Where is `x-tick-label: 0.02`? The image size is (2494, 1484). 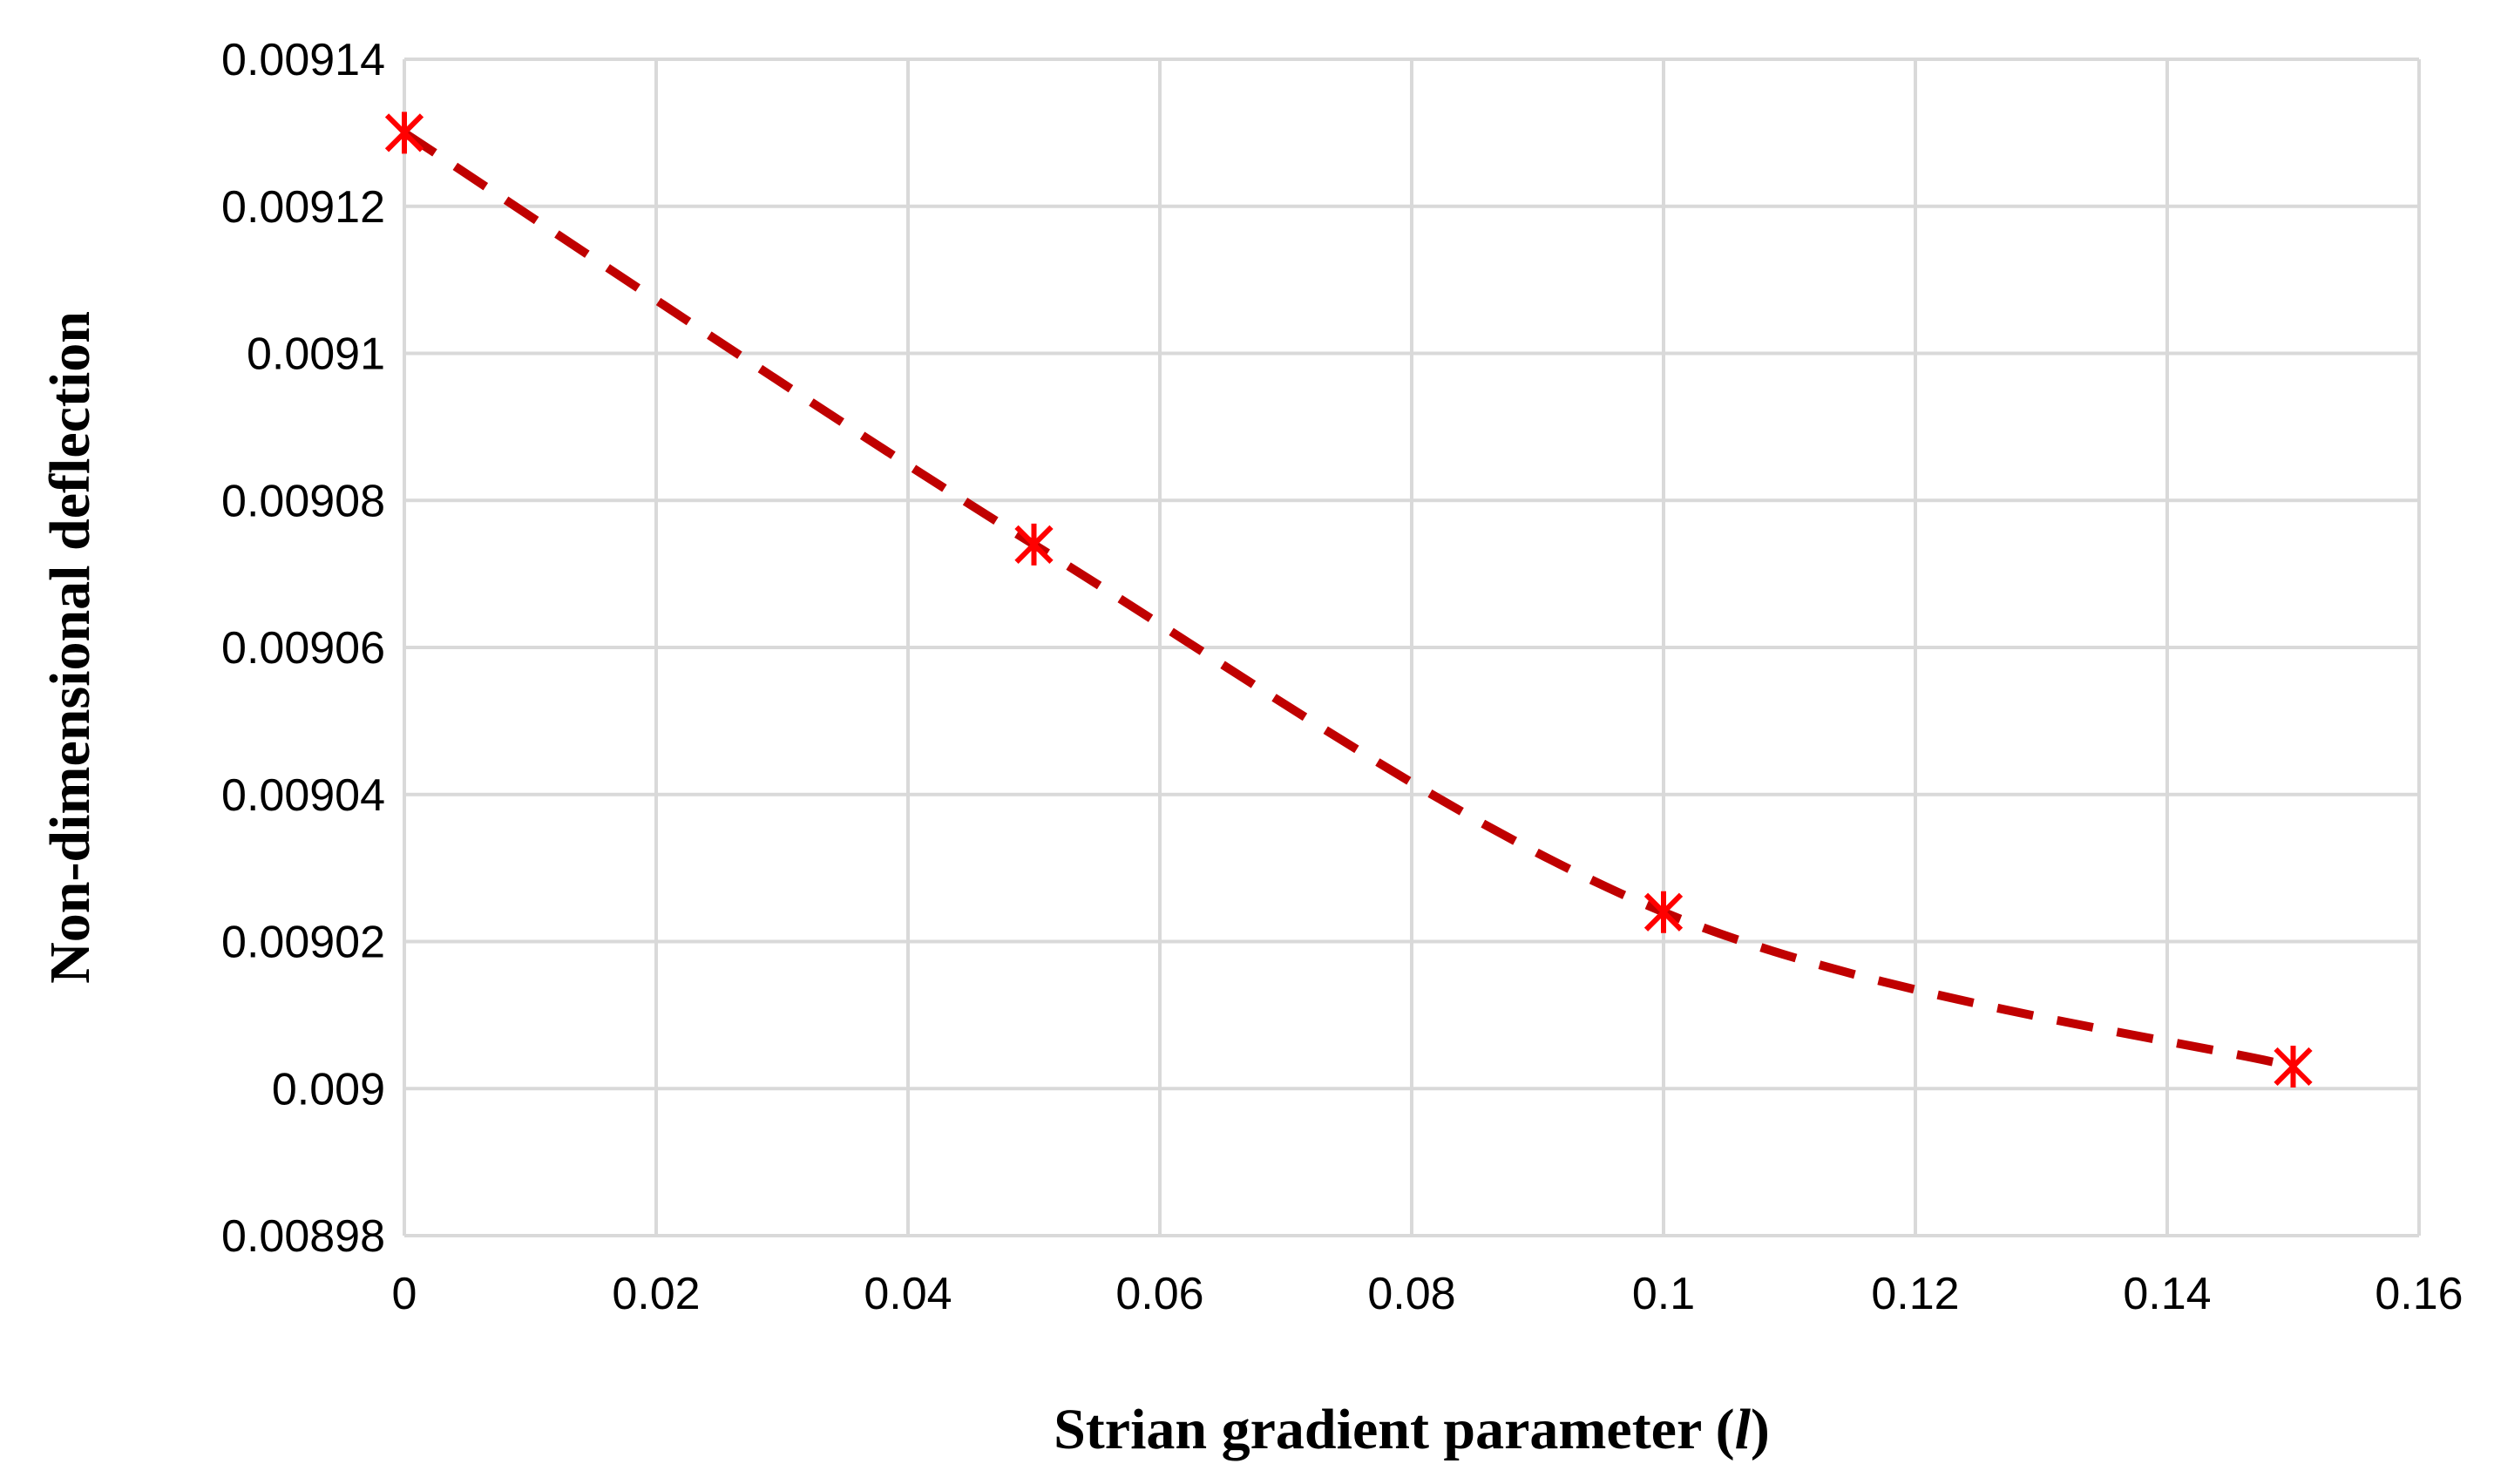
x-tick-label: 0.02 is located at coordinates (656, 1294).